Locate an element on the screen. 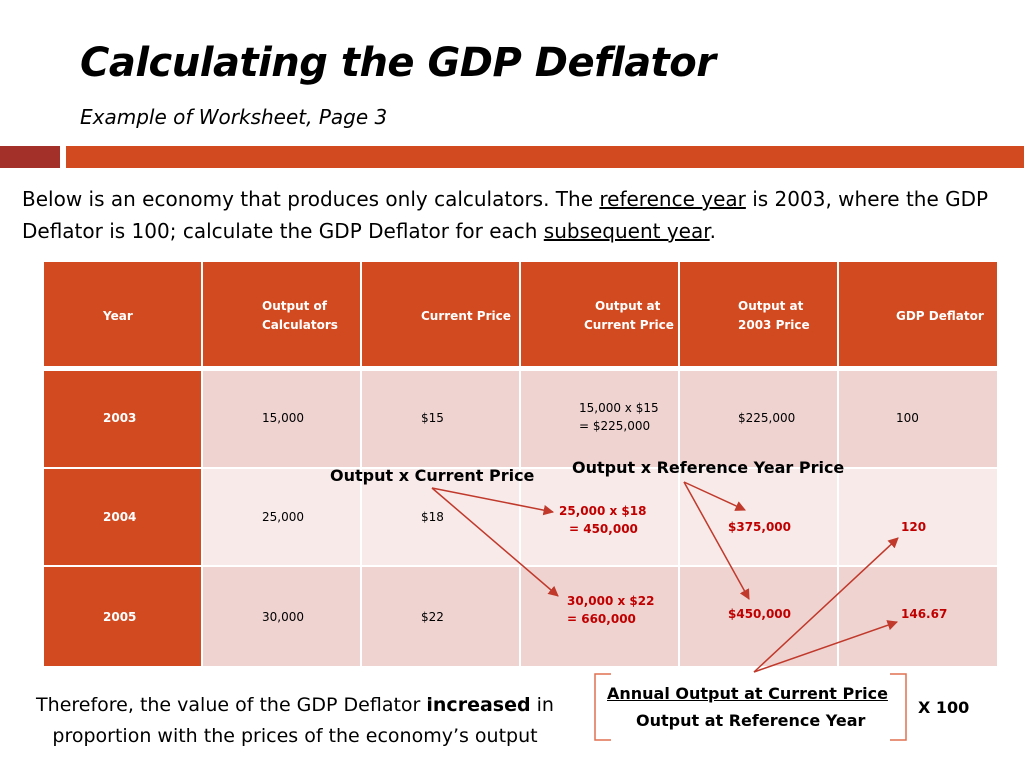 Image resolution: width=1024 pixels, height=768 pixels. header-price: Current Price is located at coordinates (466, 316).